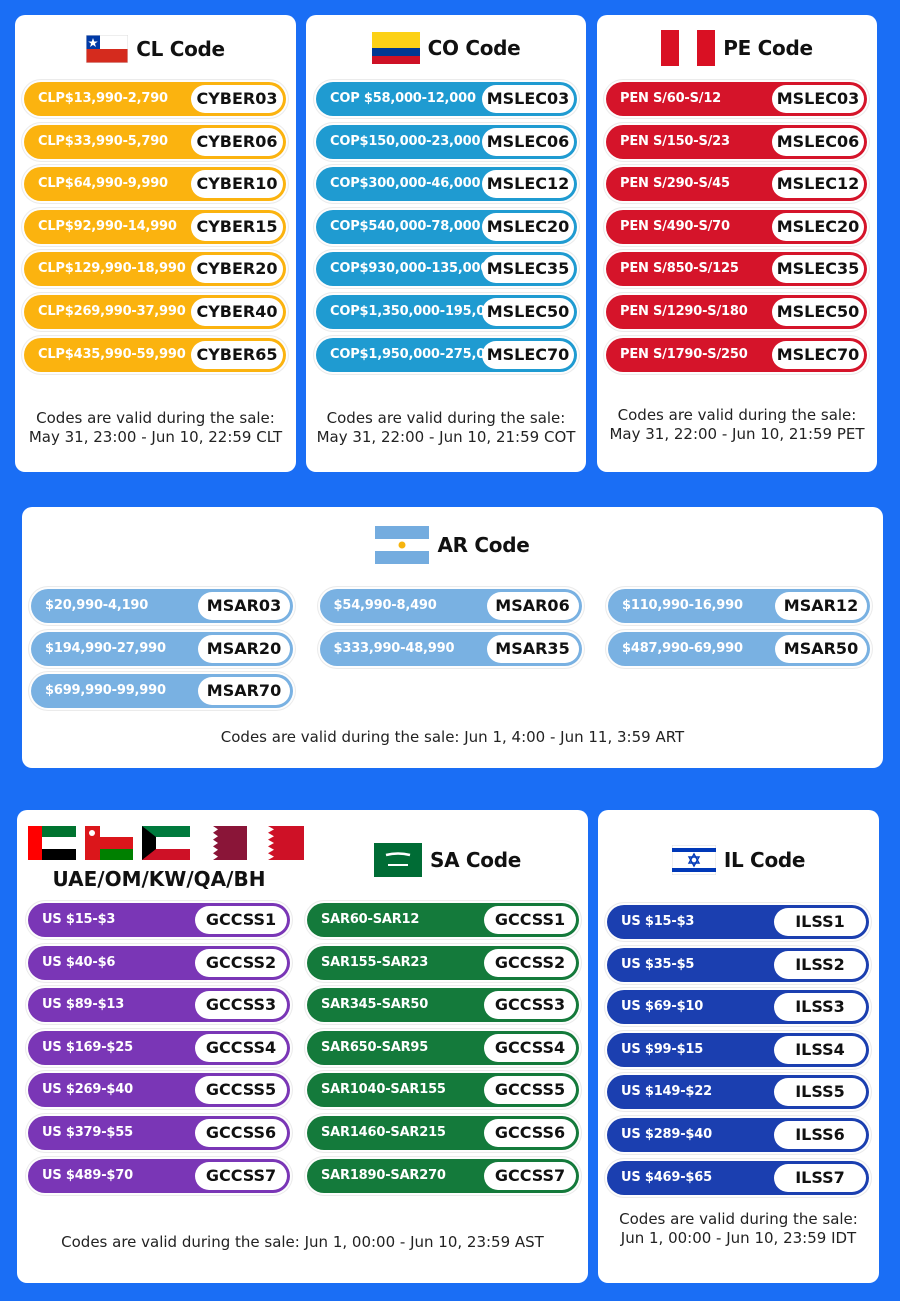 The height and width of the screenshot is (1301, 900). What do you see at coordinates (446, 269) in the screenshot?
I see `code-pill: COP$930,000-135,000 MSLEC35` at bounding box center [446, 269].